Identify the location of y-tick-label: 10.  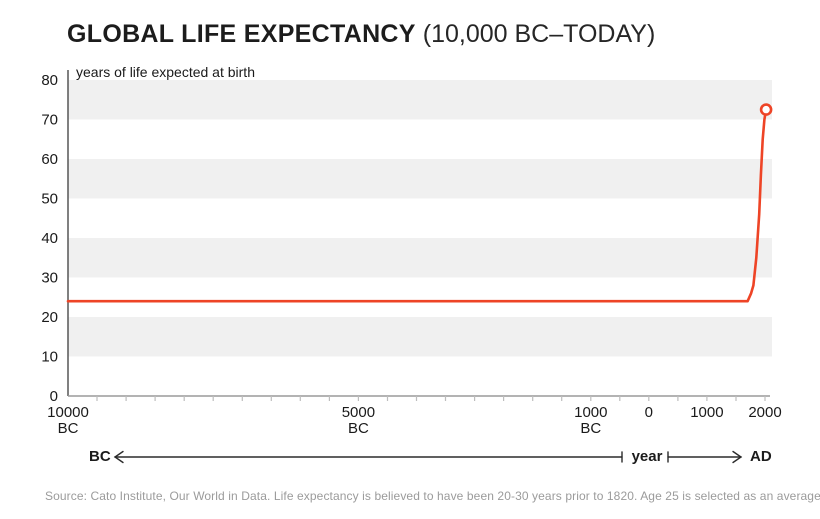
(49, 357).